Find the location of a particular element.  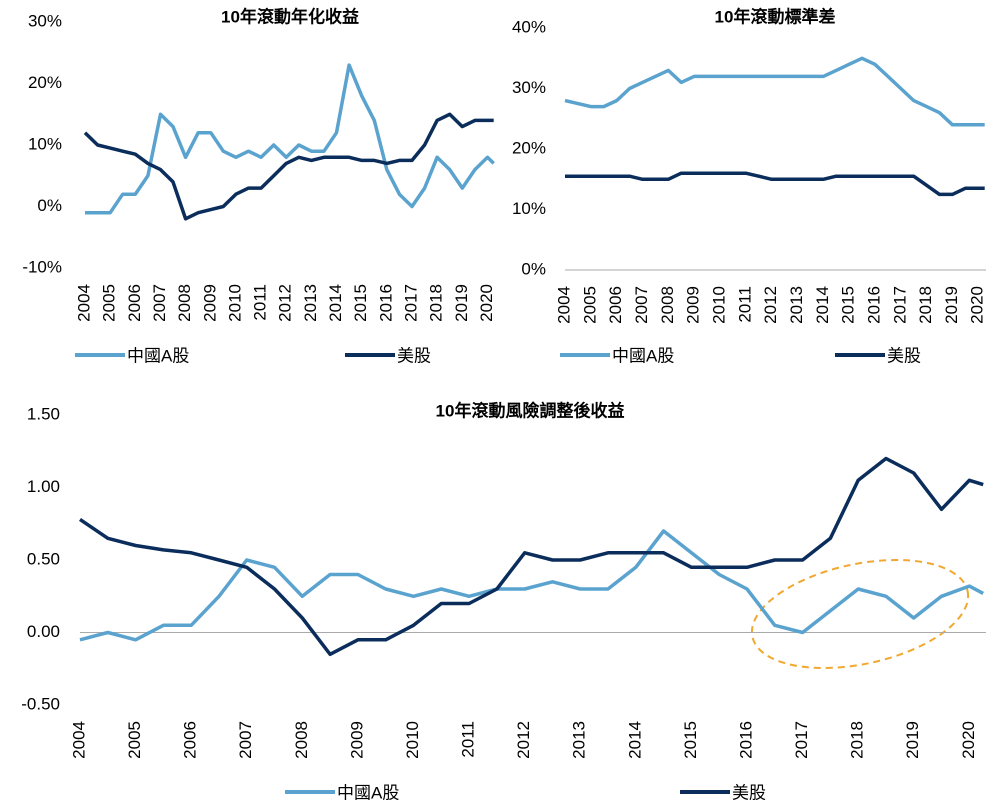

chart-title: 10年滾動標準差 is located at coordinates (775, 16).